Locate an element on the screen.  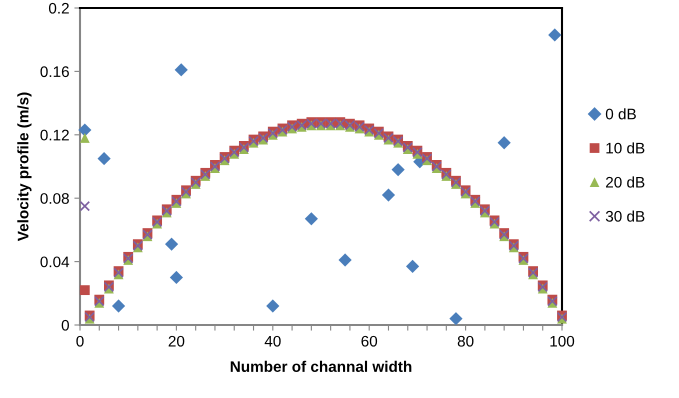
x-tick-label: 100 is located at coordinates (562, 341).